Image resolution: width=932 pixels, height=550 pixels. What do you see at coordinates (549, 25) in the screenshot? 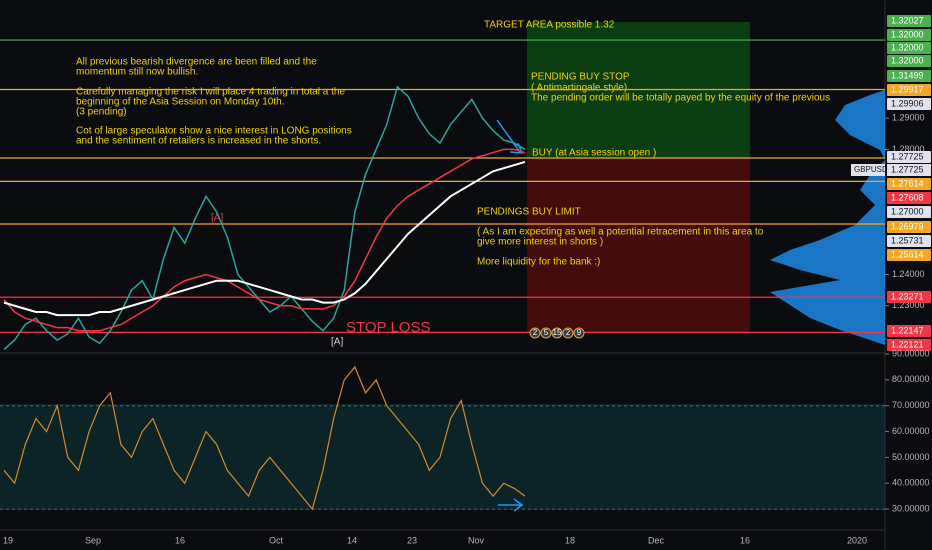
I see `target-label: TARGET AREA possible 1.32` at bounding box center [549, 25].